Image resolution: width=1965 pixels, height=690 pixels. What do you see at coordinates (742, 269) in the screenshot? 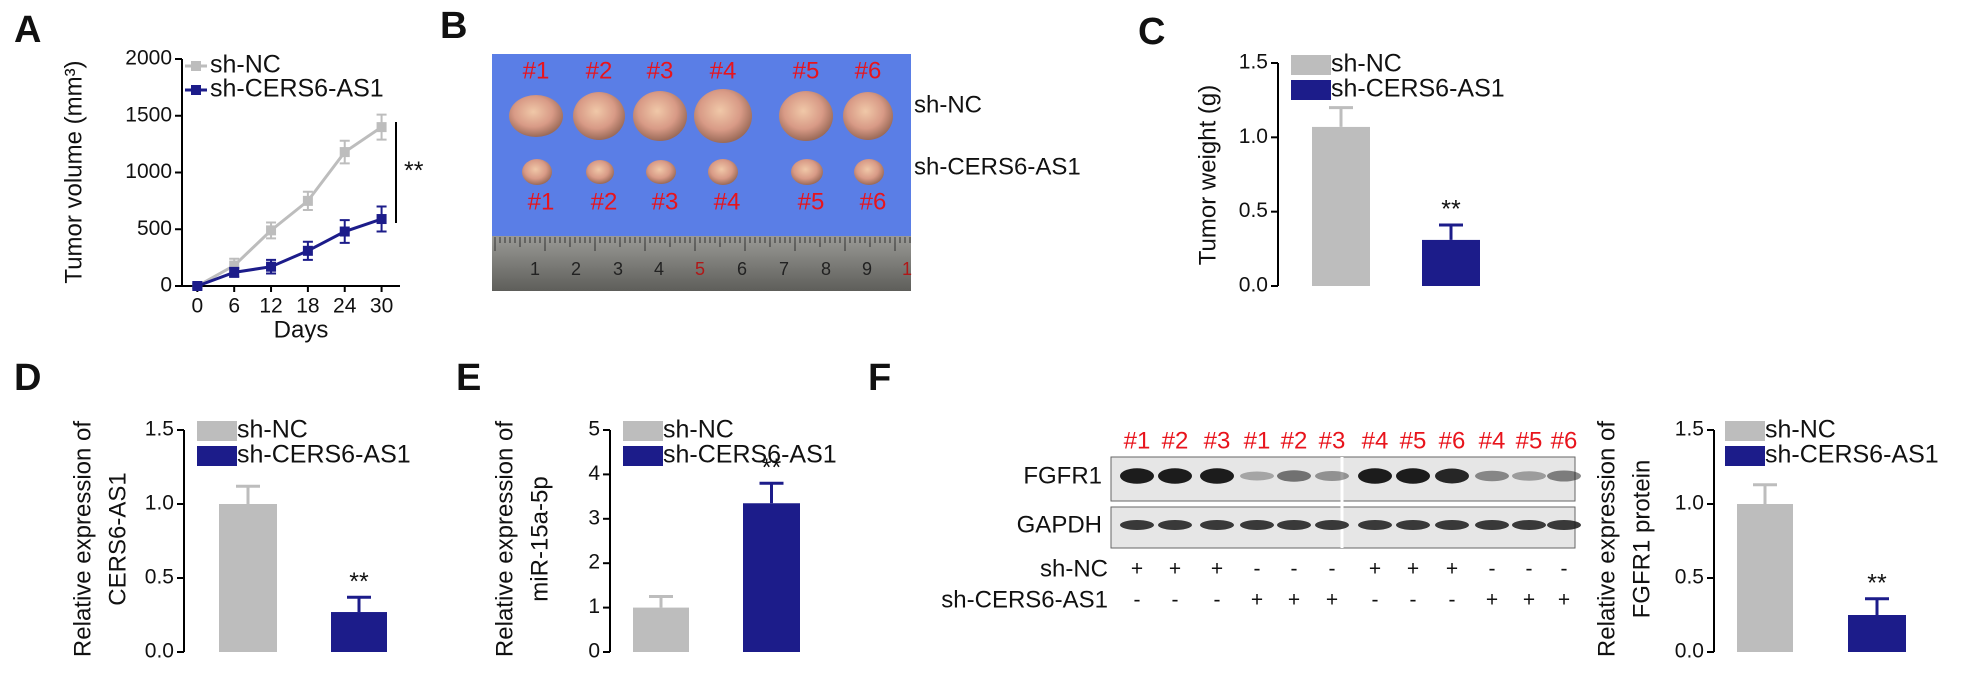
I see `ruler-number: 6` at bounding box center [742, 269].